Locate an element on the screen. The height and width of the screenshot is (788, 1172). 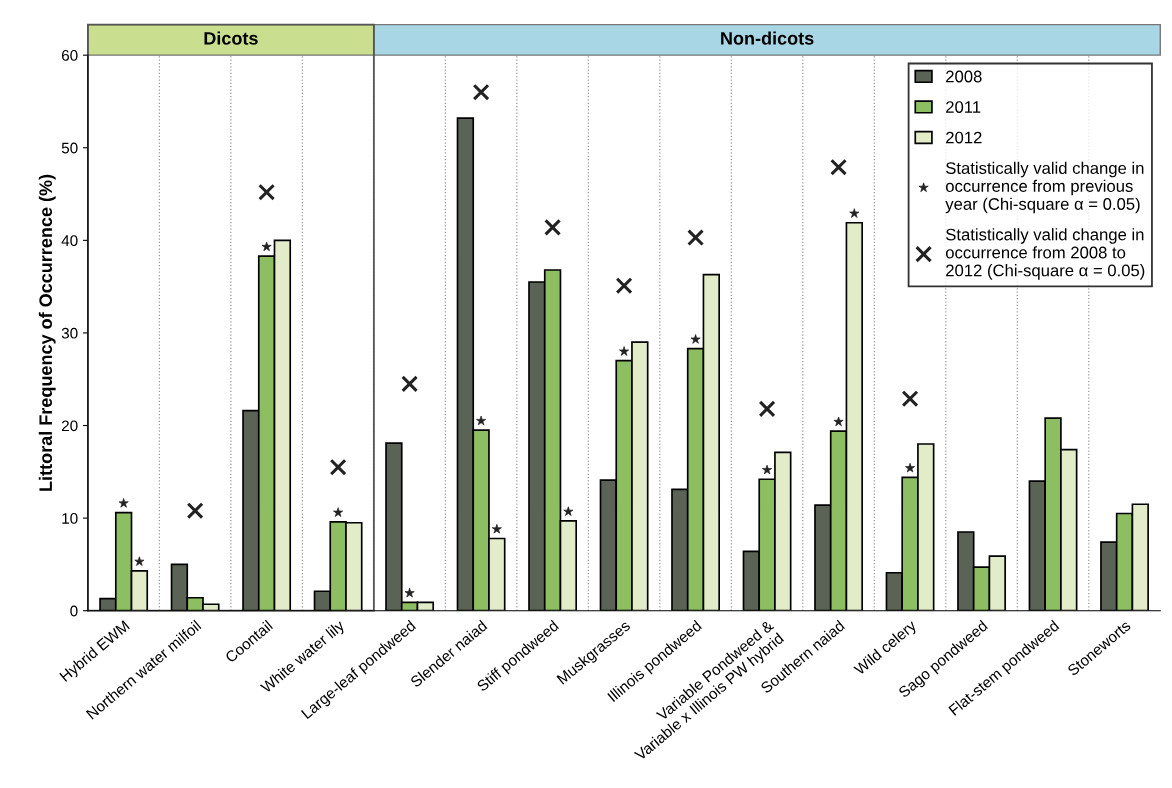
y-tick-label: 0 is located at coordinates (74, 611).